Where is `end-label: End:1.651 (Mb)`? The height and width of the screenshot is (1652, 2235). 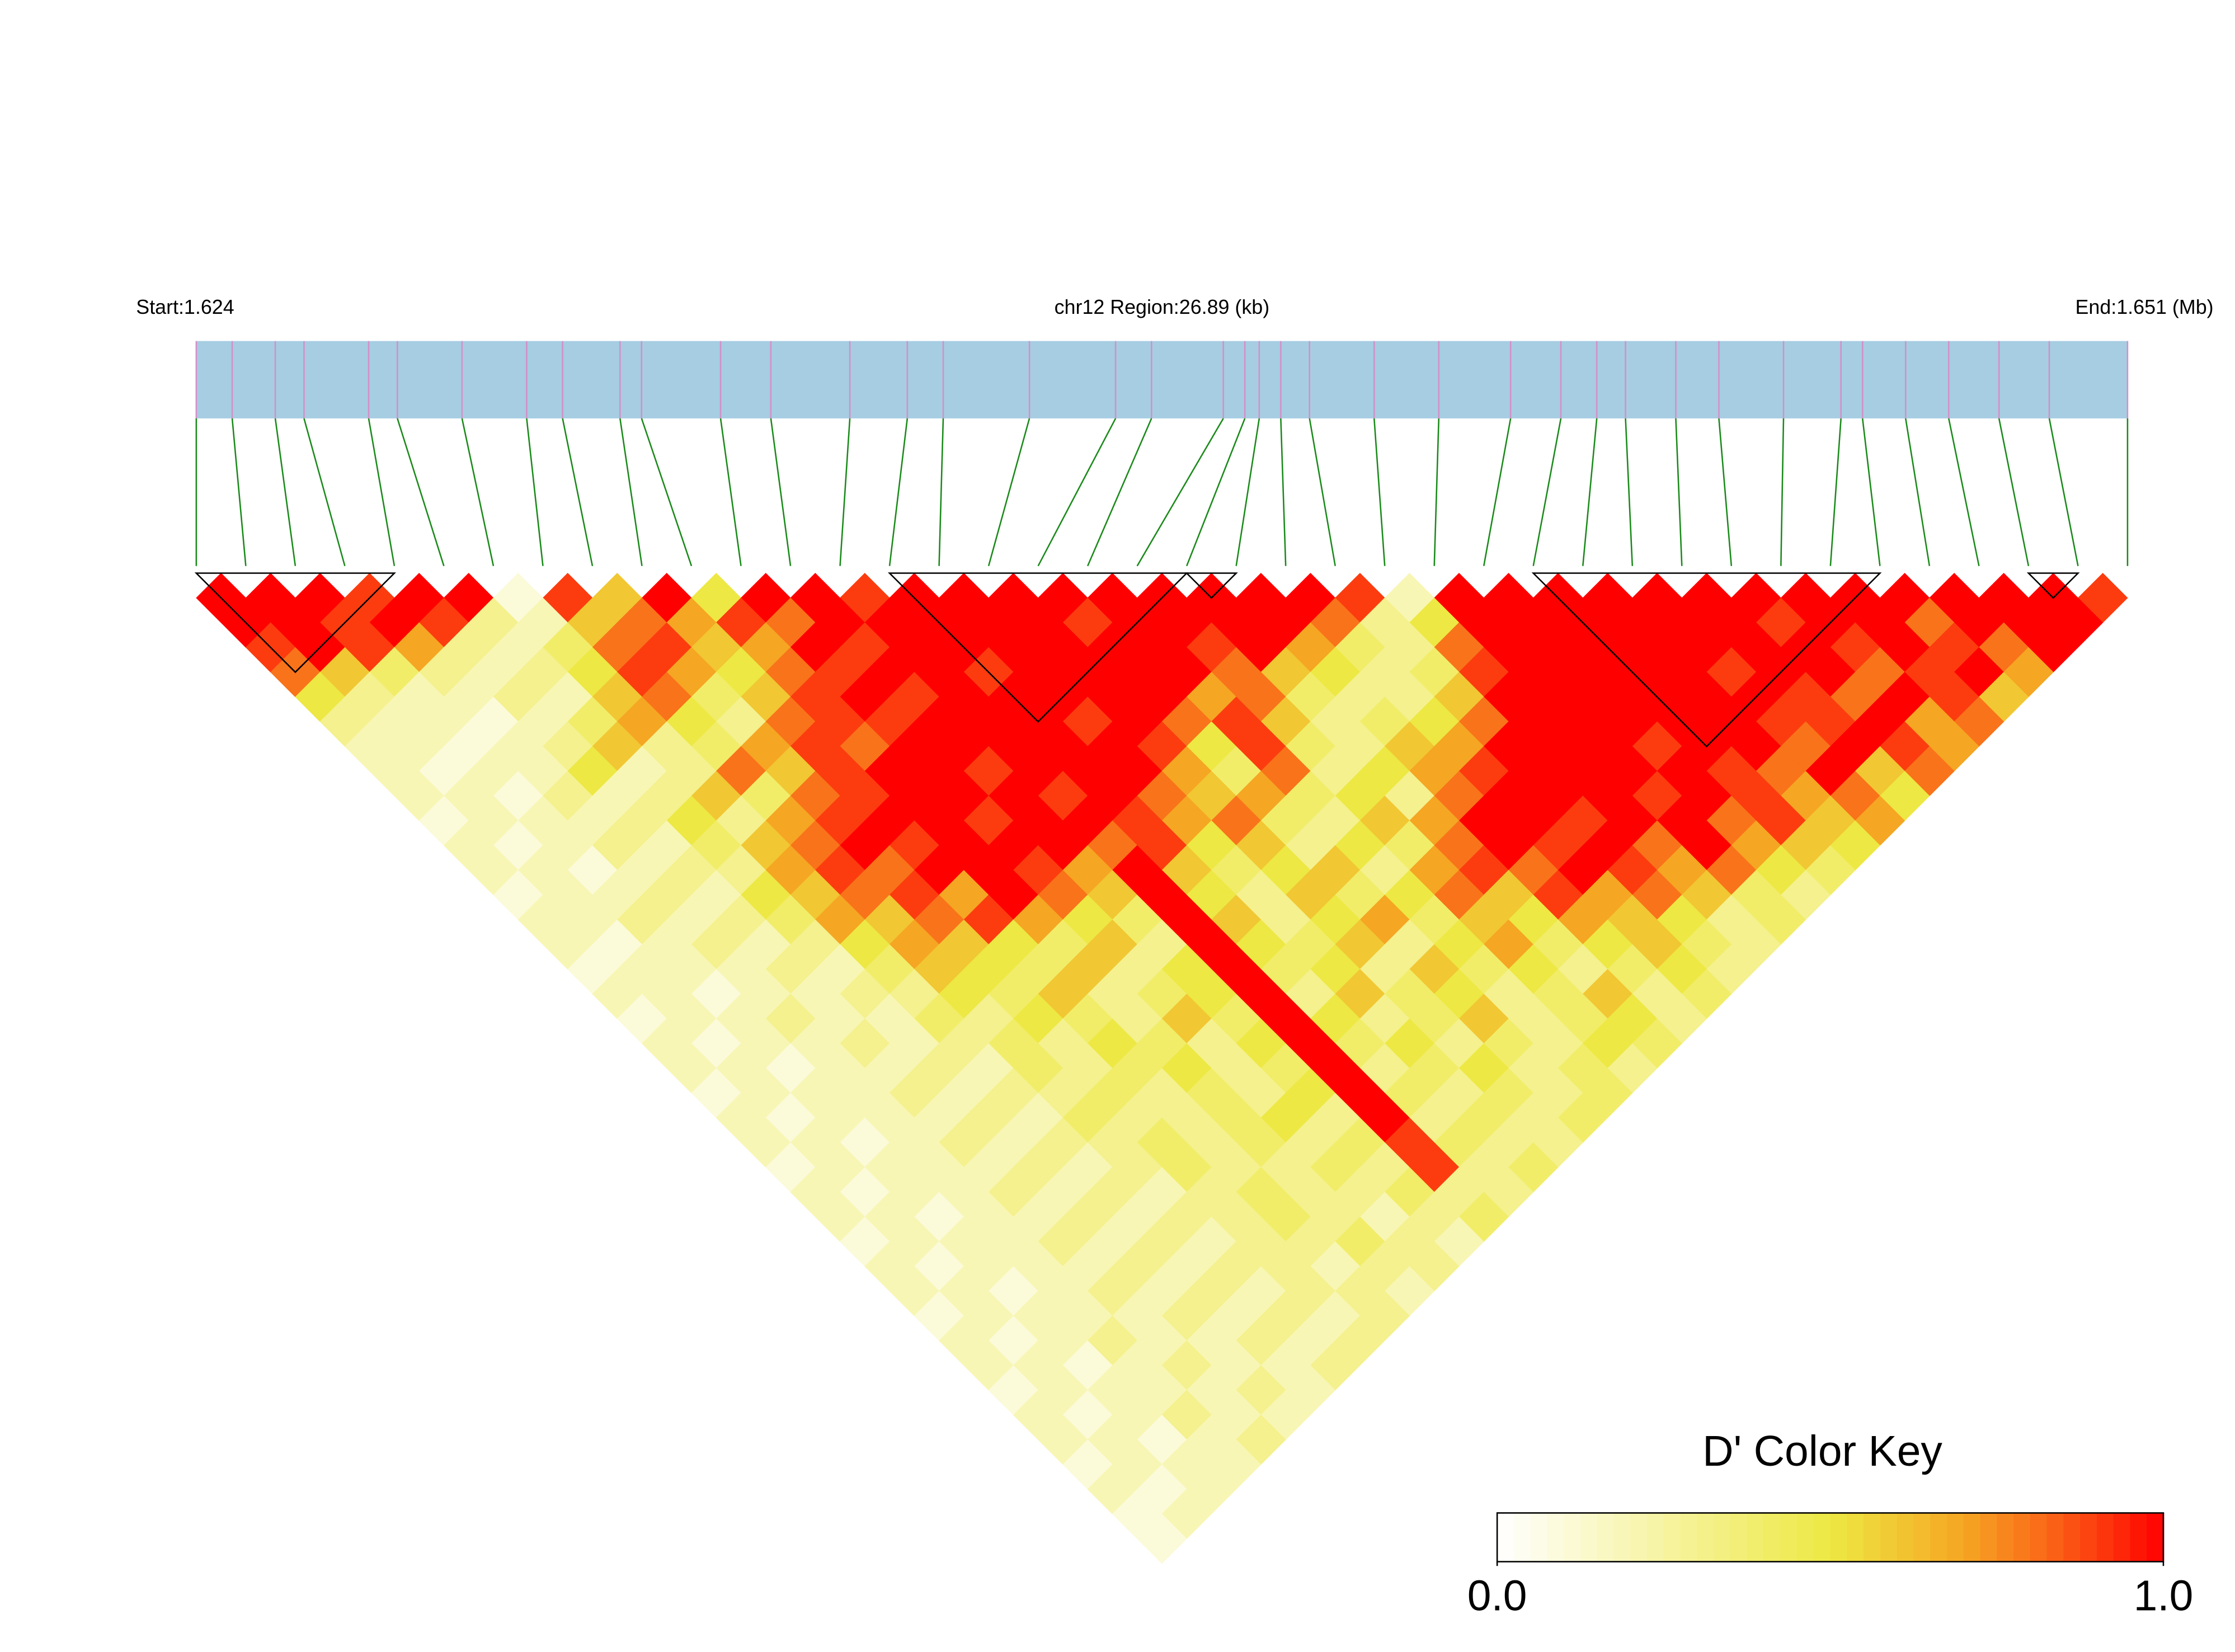 end-label: End:1.651 (Mb) is located at coordinates (2145, 307).